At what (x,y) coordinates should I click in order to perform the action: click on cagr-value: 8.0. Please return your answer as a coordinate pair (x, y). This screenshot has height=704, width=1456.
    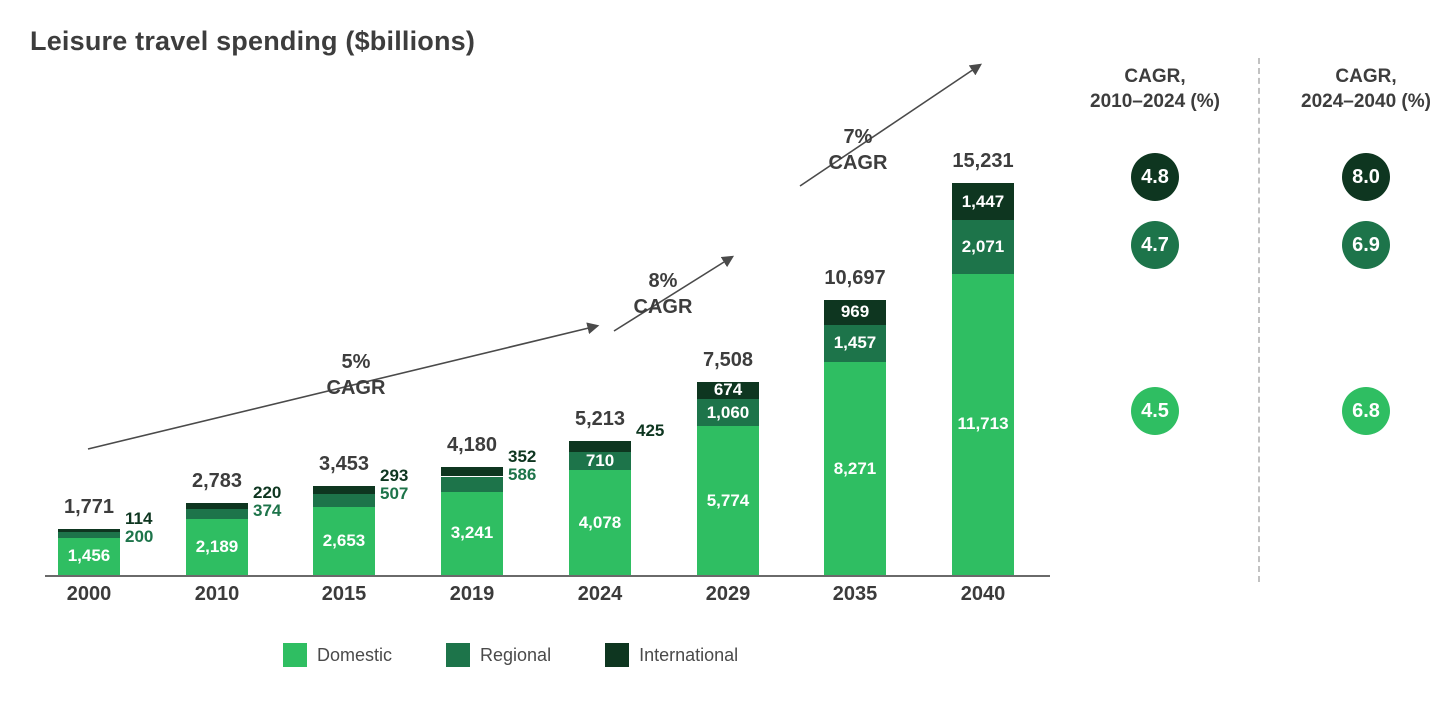
    Looking at the image, I should click on (1366, 176).